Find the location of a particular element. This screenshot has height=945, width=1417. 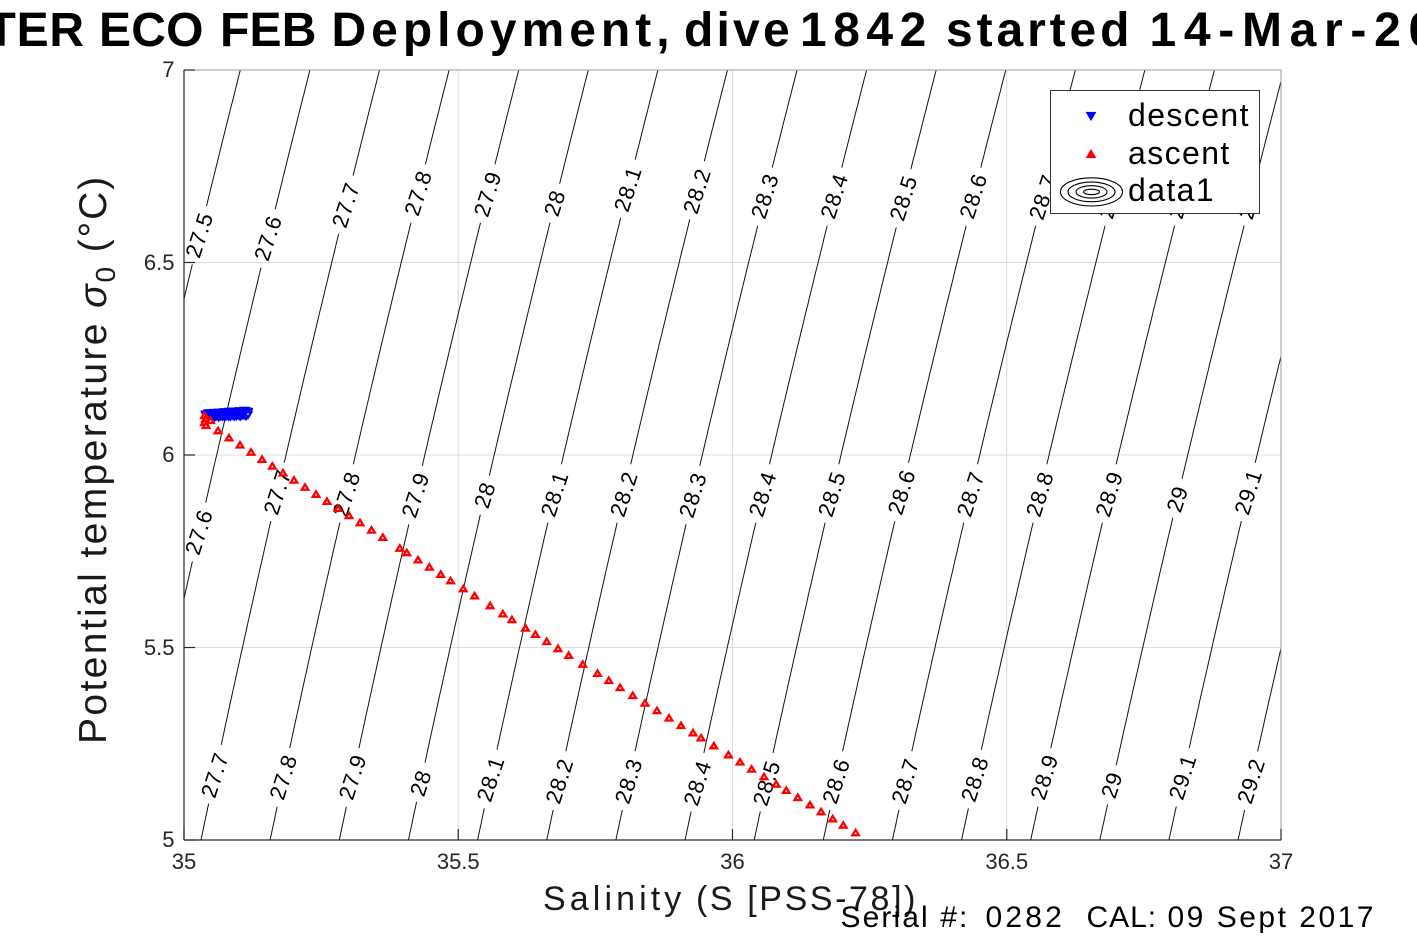

svg-text: 27.5 is located at coordinates (199, 235).